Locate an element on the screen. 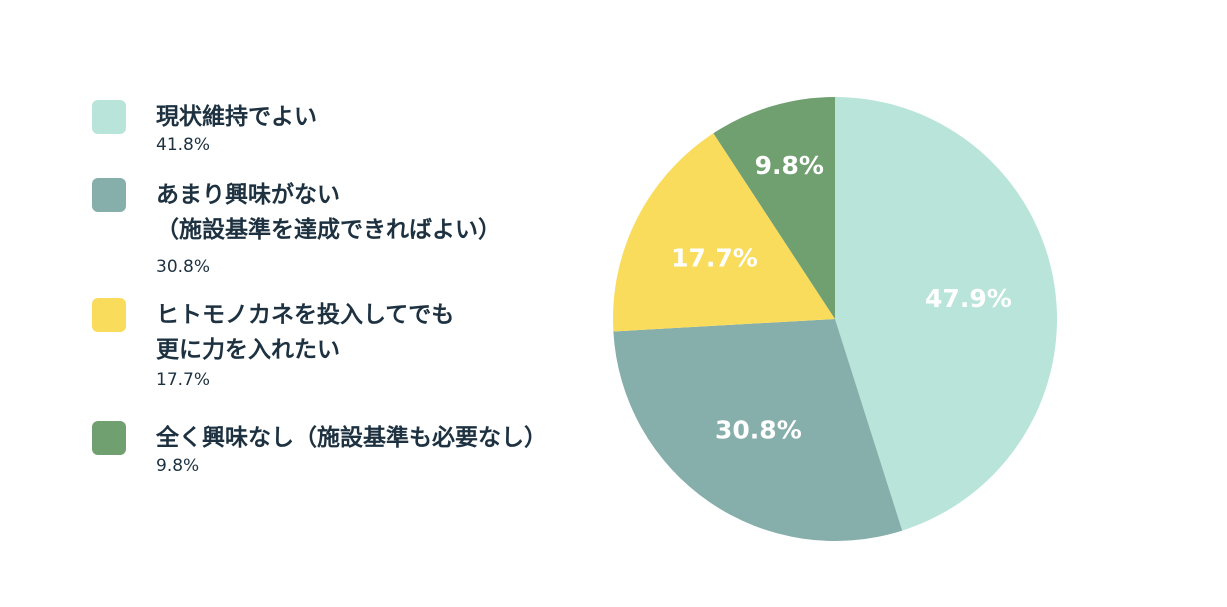  legend-label-line: ヒトモノカネを投入してでも is located at coordinates (305, 315).